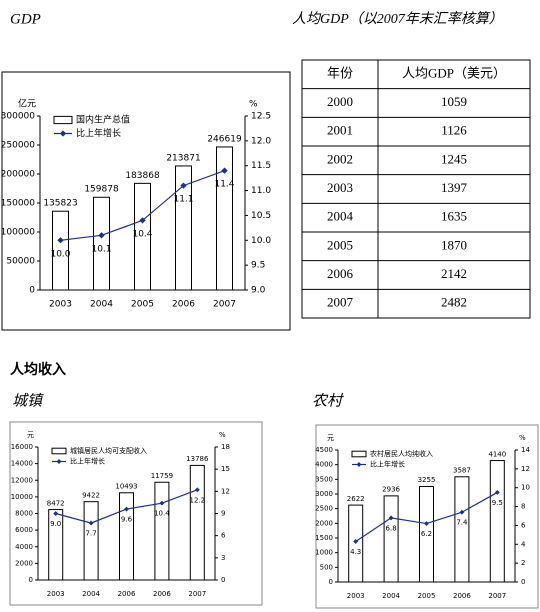 Image resolution: width=540 pixels, height=612 pixels. What do you see at coordinates (225, 469) in the screenshot?
I see `y2-tick-label: 15` at bounding box center [225, 469].